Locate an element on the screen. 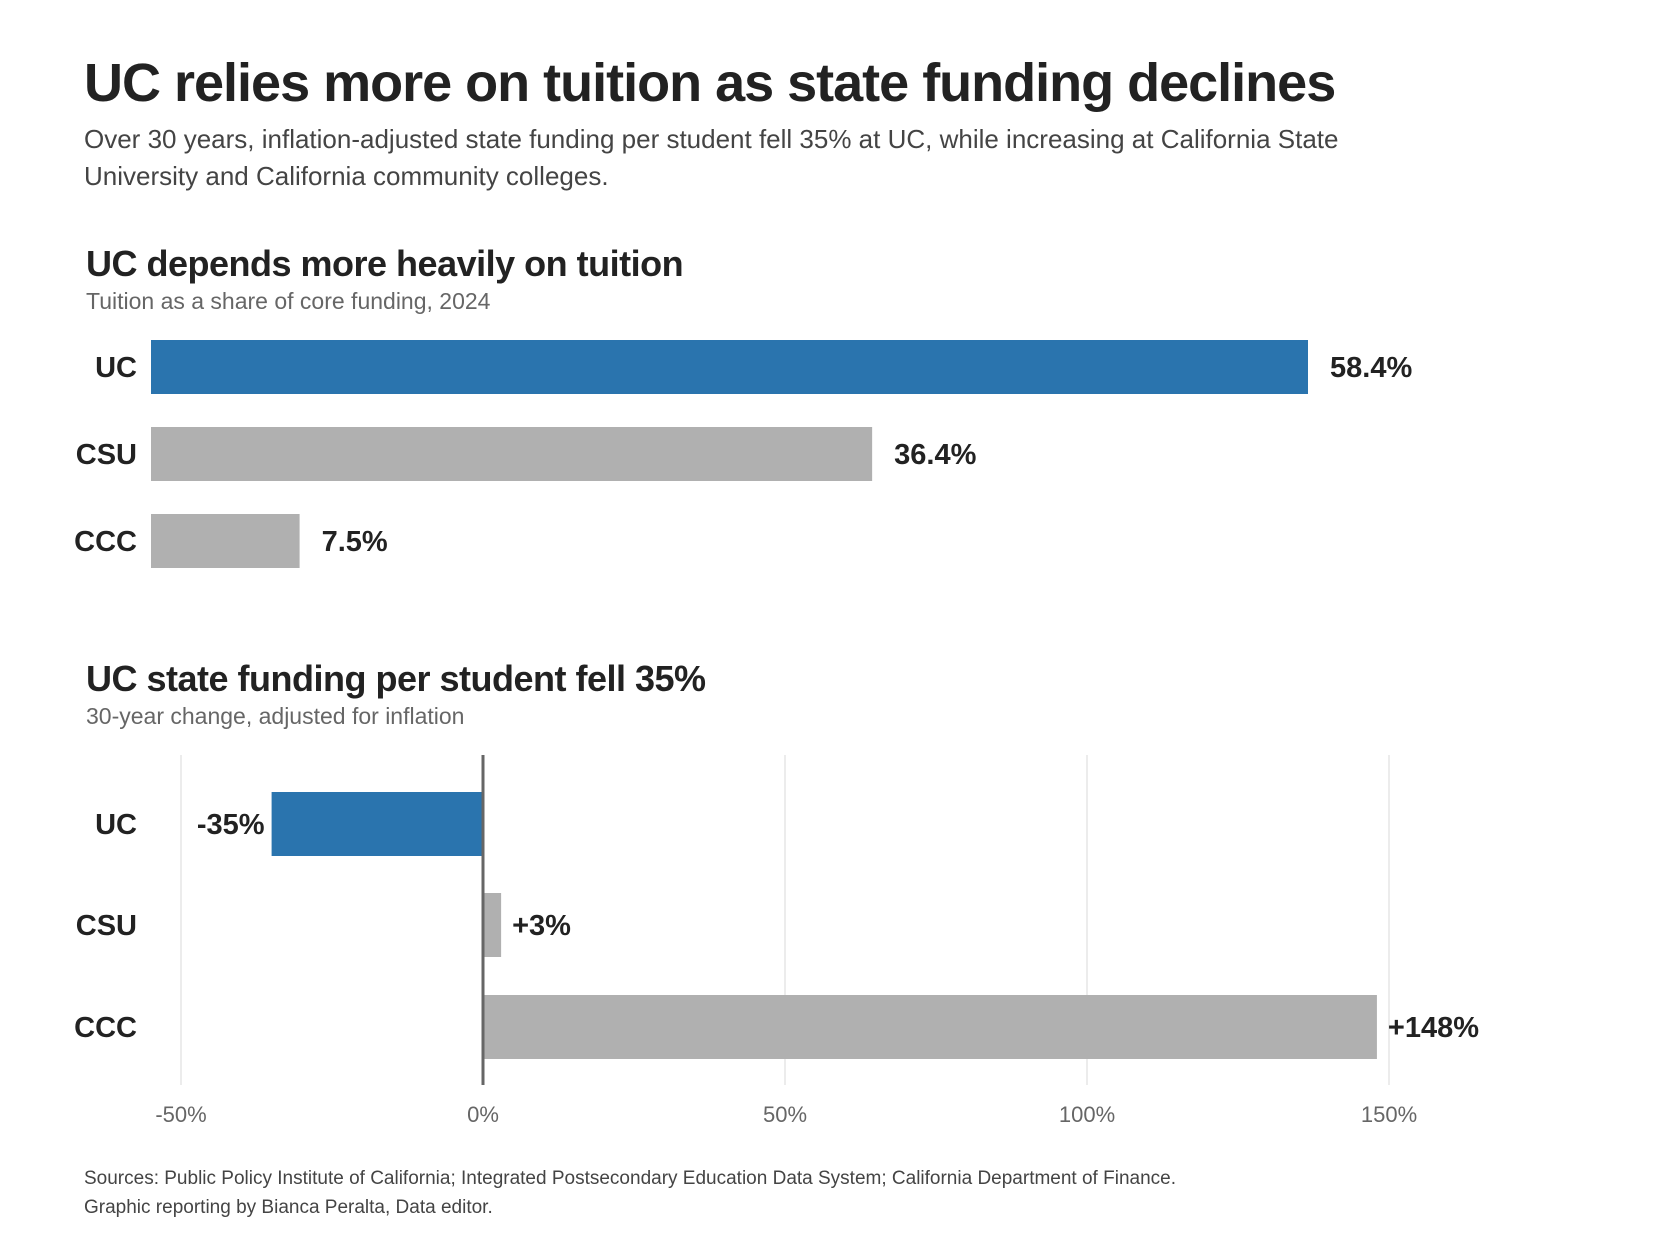 This screenshot has width=1660, height=1240. x-tick-label-4: 150% is located at coordinates (1389, 1114).